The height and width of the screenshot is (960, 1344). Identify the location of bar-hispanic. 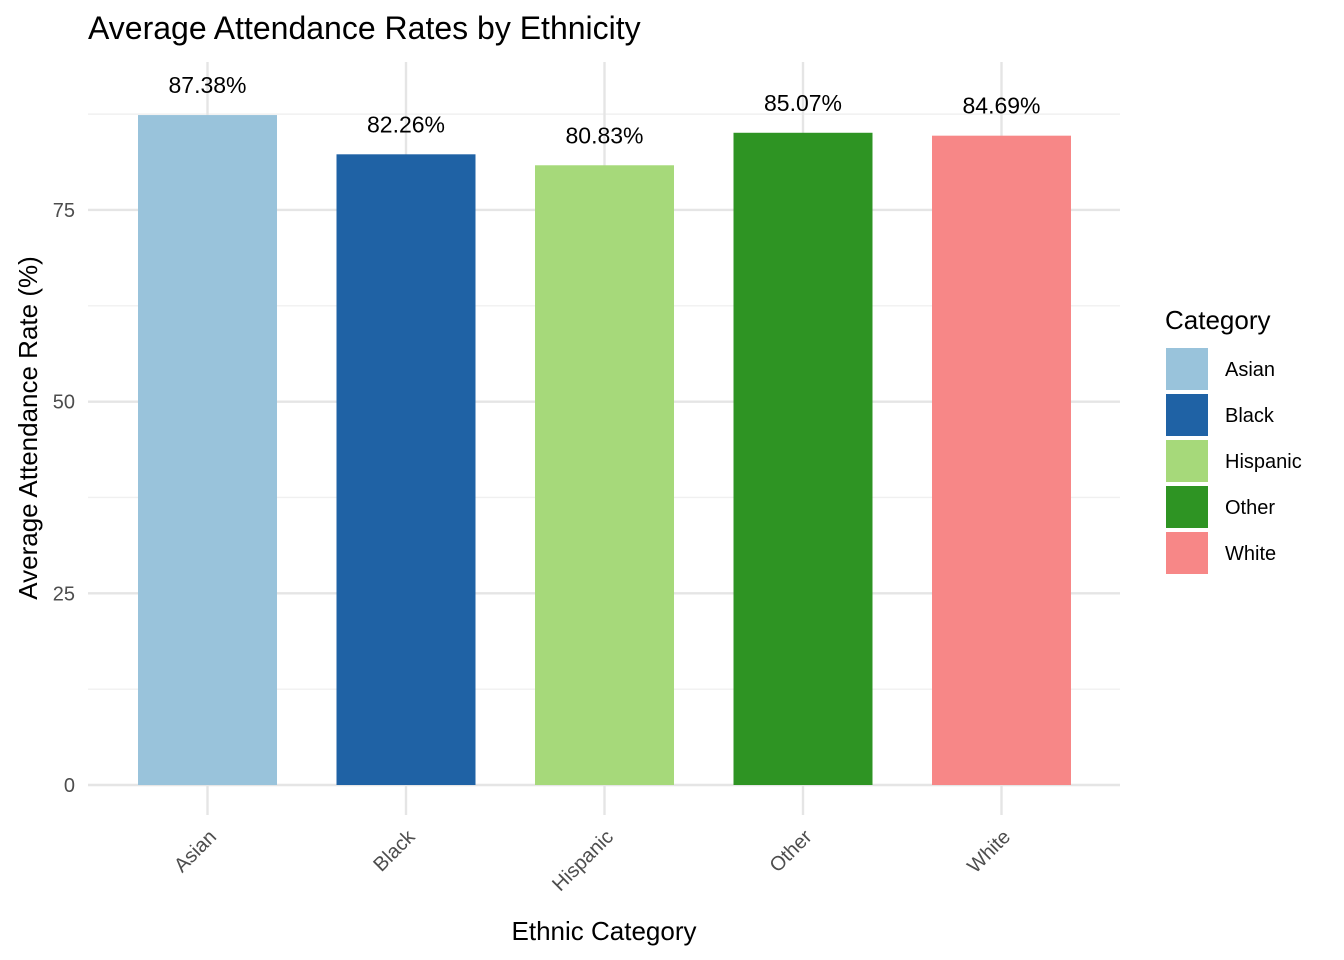
(604, 475).